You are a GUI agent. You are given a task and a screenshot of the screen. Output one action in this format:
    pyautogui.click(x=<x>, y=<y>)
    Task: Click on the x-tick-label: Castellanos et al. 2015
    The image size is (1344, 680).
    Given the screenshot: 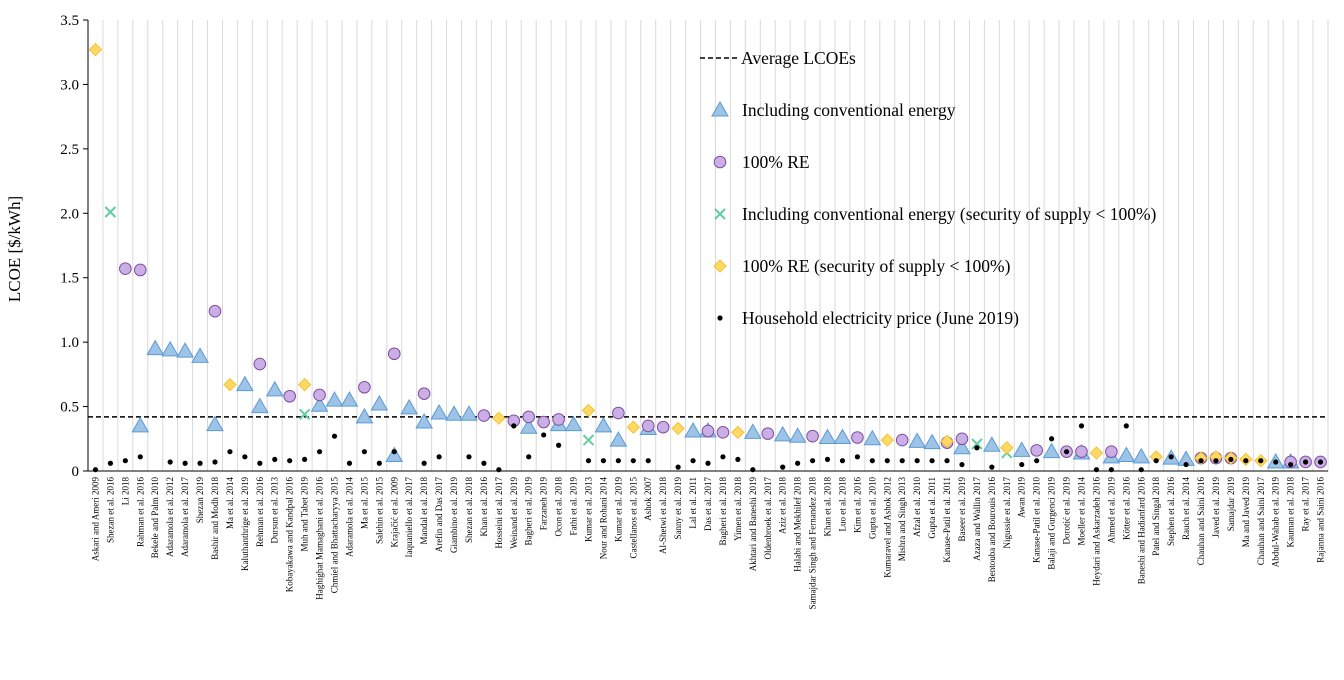 What is the action you would take?
    pyautogui.click(x=633, y=518)
    